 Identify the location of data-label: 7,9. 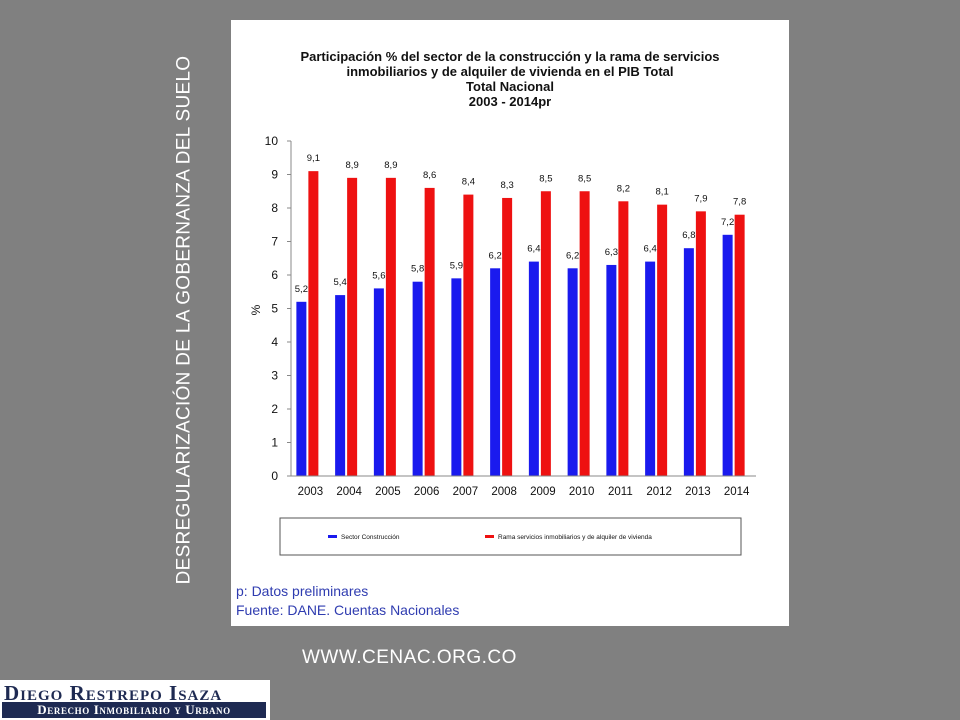
(700, 198).